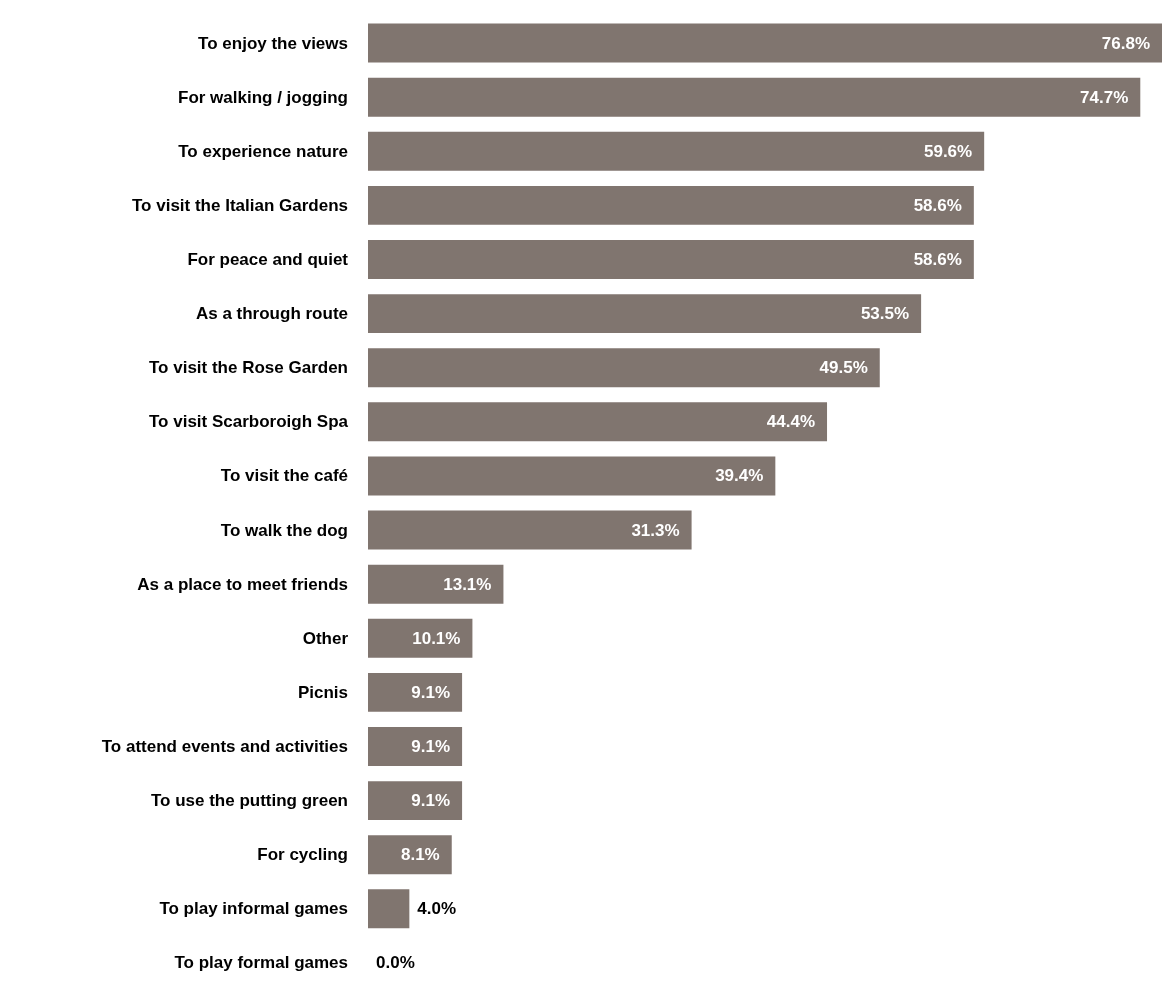  What do you see at coordinates (948, 151) in the screenshot?
I see `data-label: 59.6%` at bounding box center [948, 151].